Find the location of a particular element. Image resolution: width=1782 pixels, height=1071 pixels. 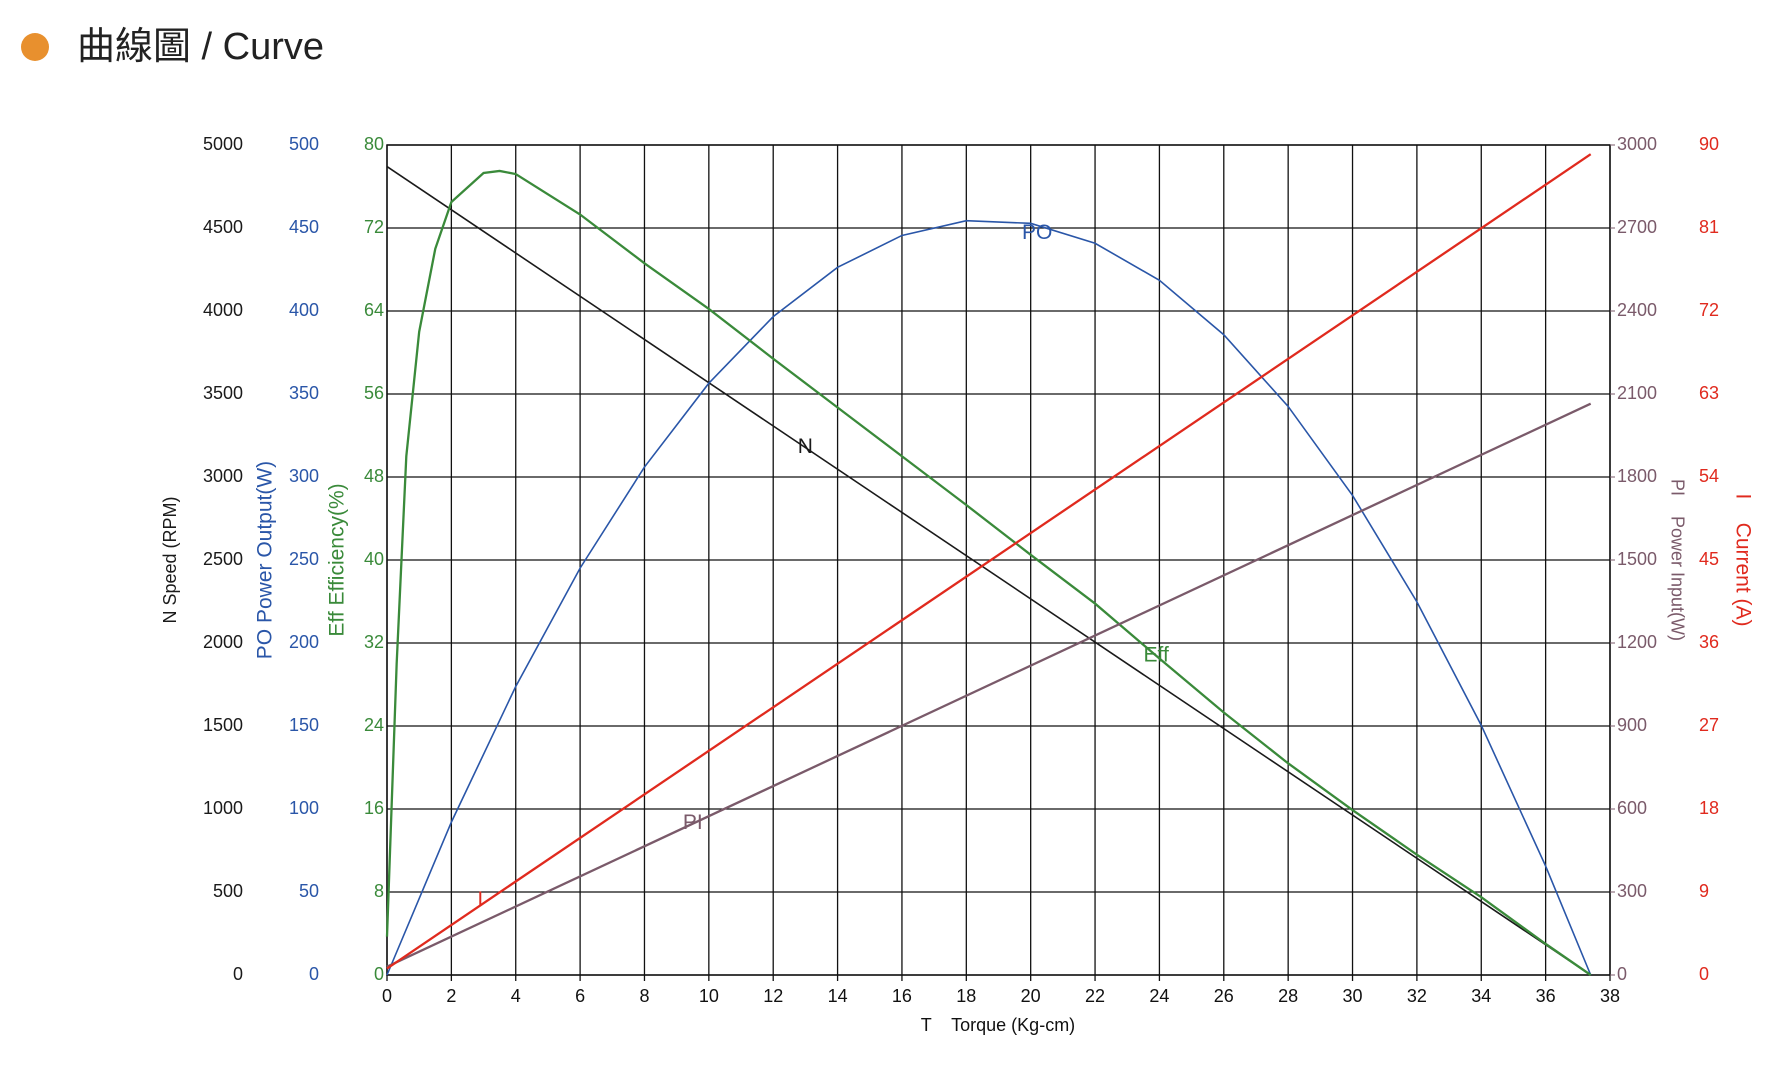

y-tick-label: 48 is located at coordinates (374, 476).